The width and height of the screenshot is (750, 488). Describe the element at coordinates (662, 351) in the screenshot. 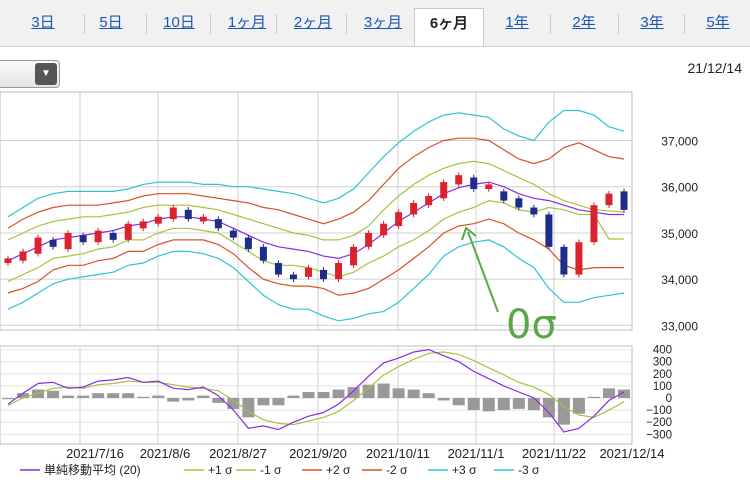

I see `macd-y-tick-label: 400` at that location.